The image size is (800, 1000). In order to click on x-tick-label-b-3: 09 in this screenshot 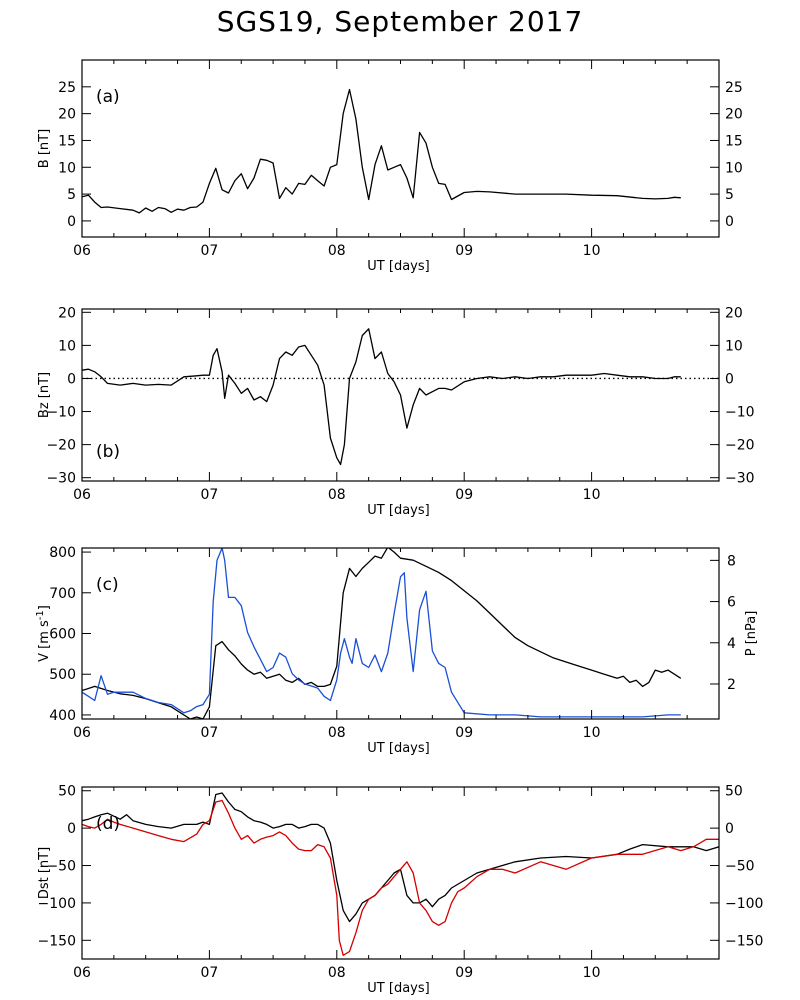, I will do `click(464, 495)`.